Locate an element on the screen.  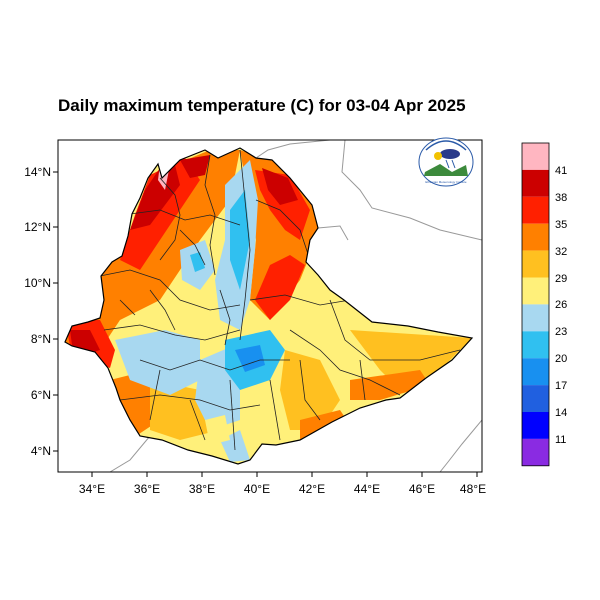
colorbar-label: 29 is located at coordinates (561, 279).